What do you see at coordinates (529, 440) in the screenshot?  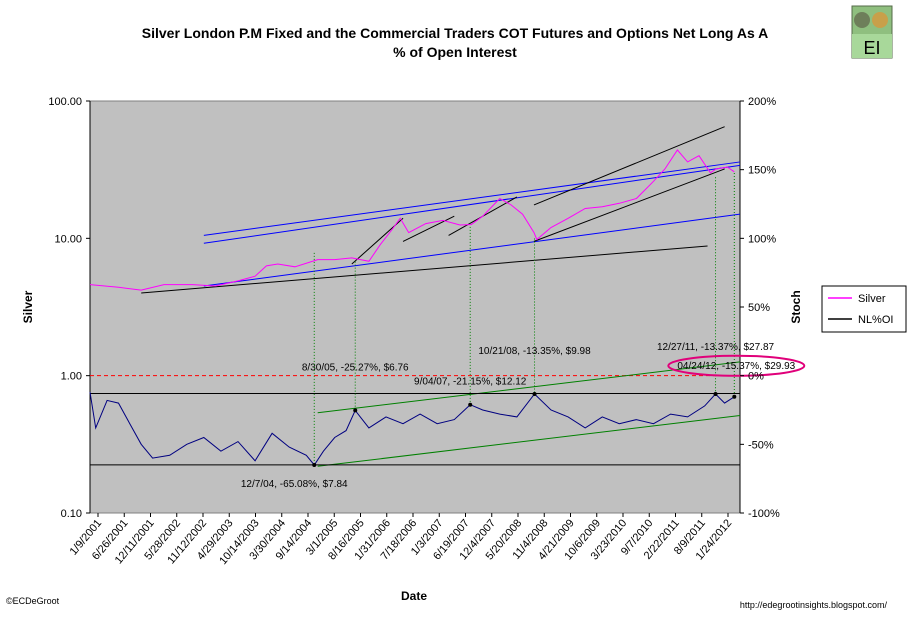 I see `trend-line-nloi-green-lower` at bounding box center [529, 440].